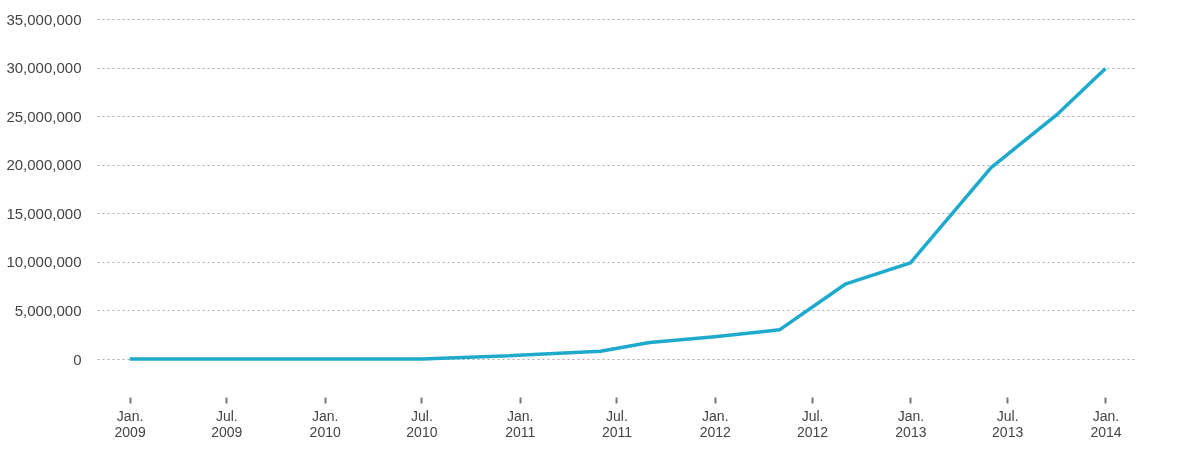 This screenshot has height=458, width=1196. Describe the element at coordinates (130, 423) in the screenshot. I see `x-tick-label: Jan. 2009` at that location.